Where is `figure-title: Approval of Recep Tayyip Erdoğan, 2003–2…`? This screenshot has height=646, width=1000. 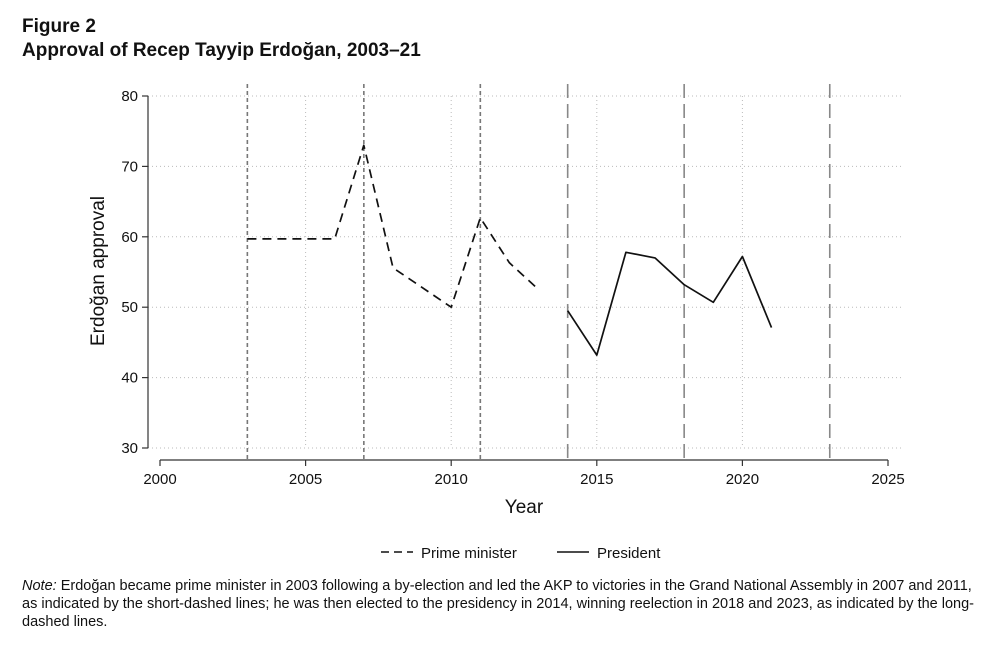
figure-title: Approval of Recep Tayyip Erdoğan, 2003–2… is located at coordinates (221, 50).